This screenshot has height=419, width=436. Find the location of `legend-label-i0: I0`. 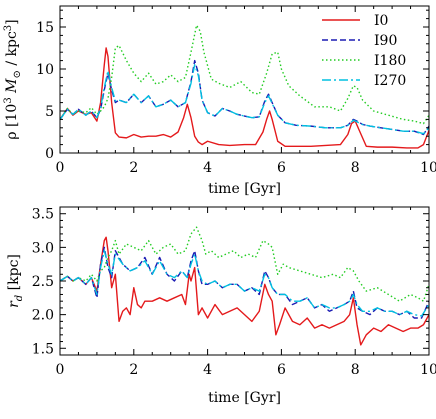

legend-label-i0: I0 is located at coordinates (381, 21).